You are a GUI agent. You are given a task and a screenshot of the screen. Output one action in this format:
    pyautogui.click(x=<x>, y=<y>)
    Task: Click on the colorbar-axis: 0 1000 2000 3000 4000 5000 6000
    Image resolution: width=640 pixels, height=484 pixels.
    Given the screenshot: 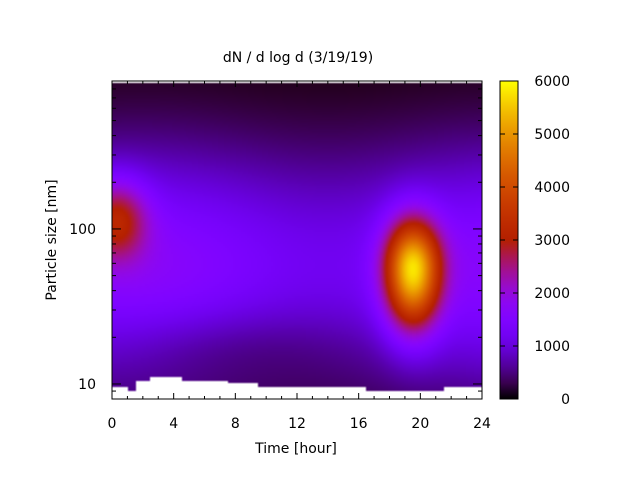 What is the action you would take?
    pyautogui.click(x=535, y=241)
    